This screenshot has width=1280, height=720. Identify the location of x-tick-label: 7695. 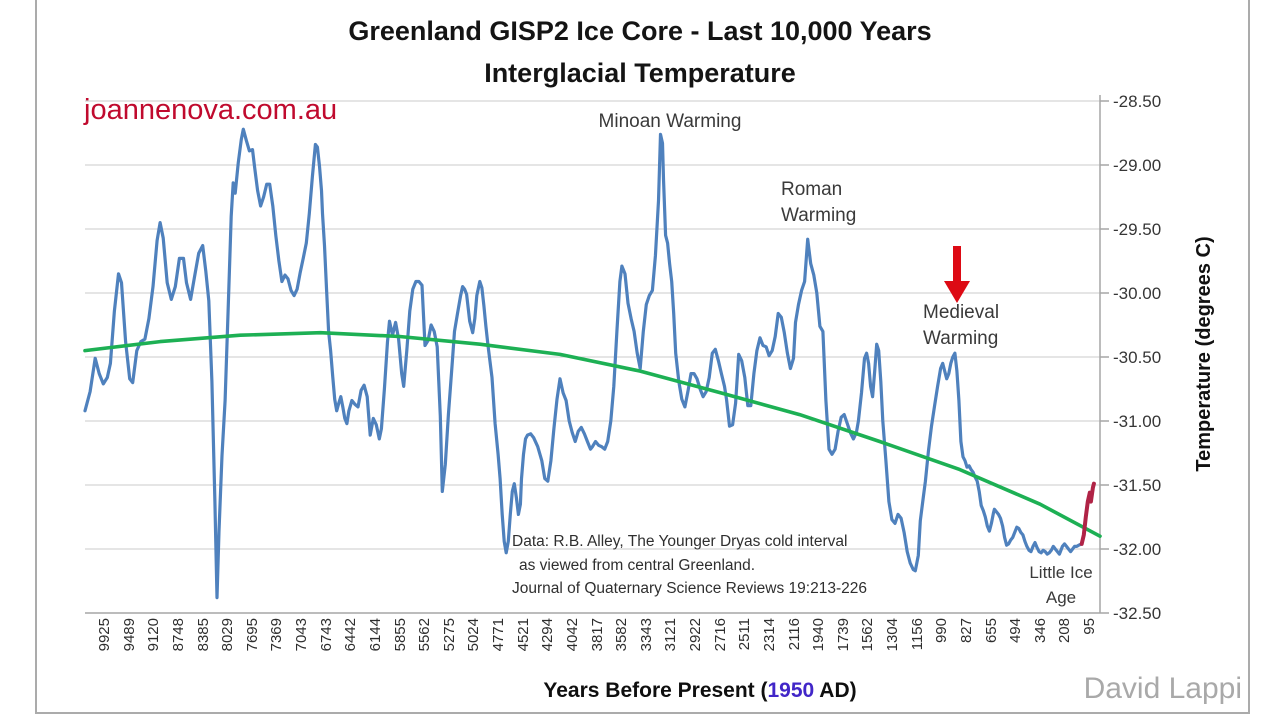
(252, 635).